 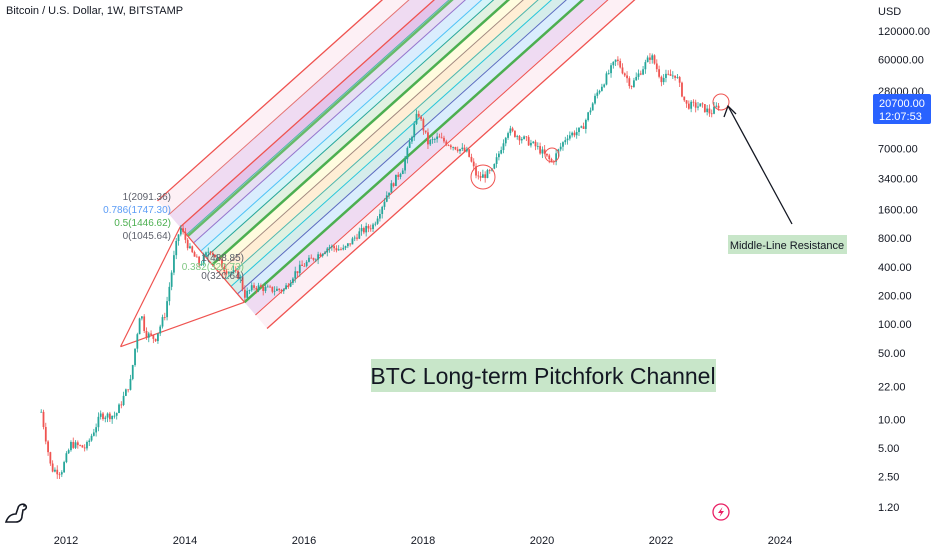 I want to click on y-tick-label: 3400.00, so click(x=898, y=179).